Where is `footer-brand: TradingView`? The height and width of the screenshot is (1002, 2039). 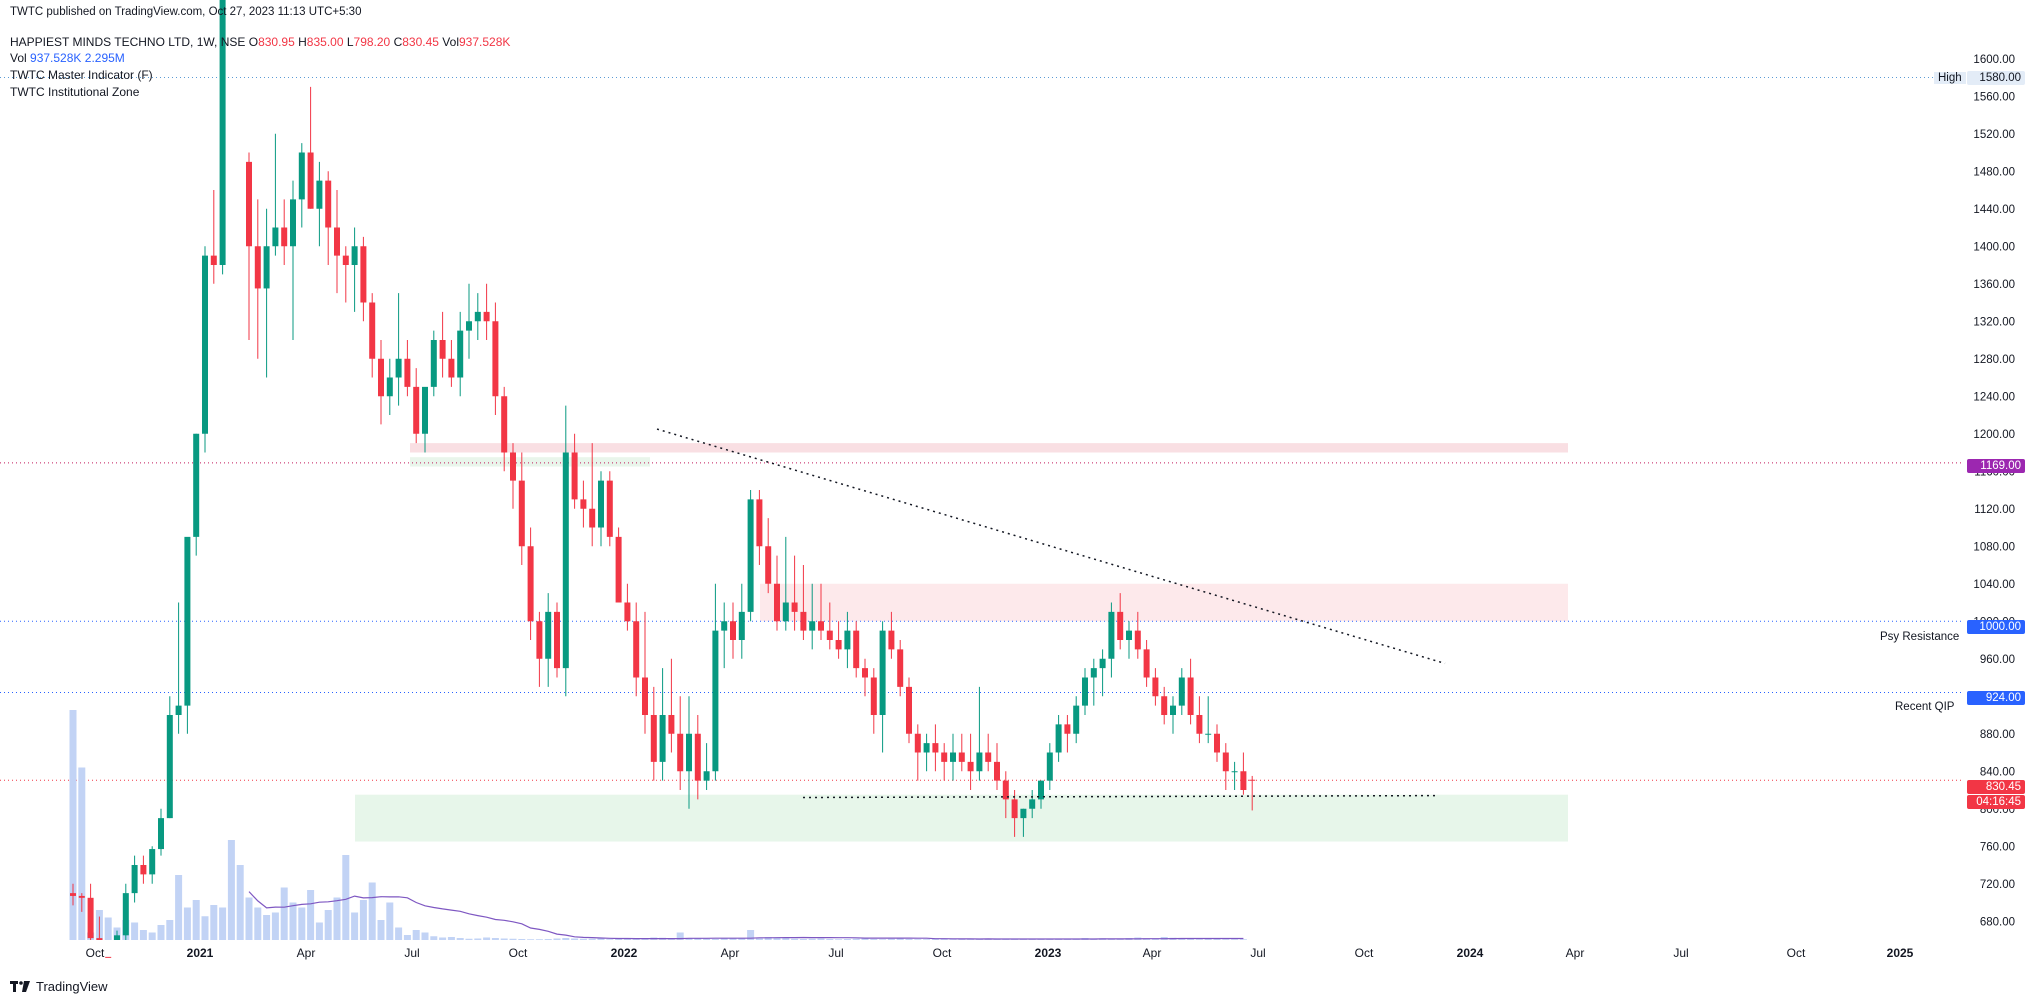 footer-brand: TradingView is located at coordinates (59, 986).